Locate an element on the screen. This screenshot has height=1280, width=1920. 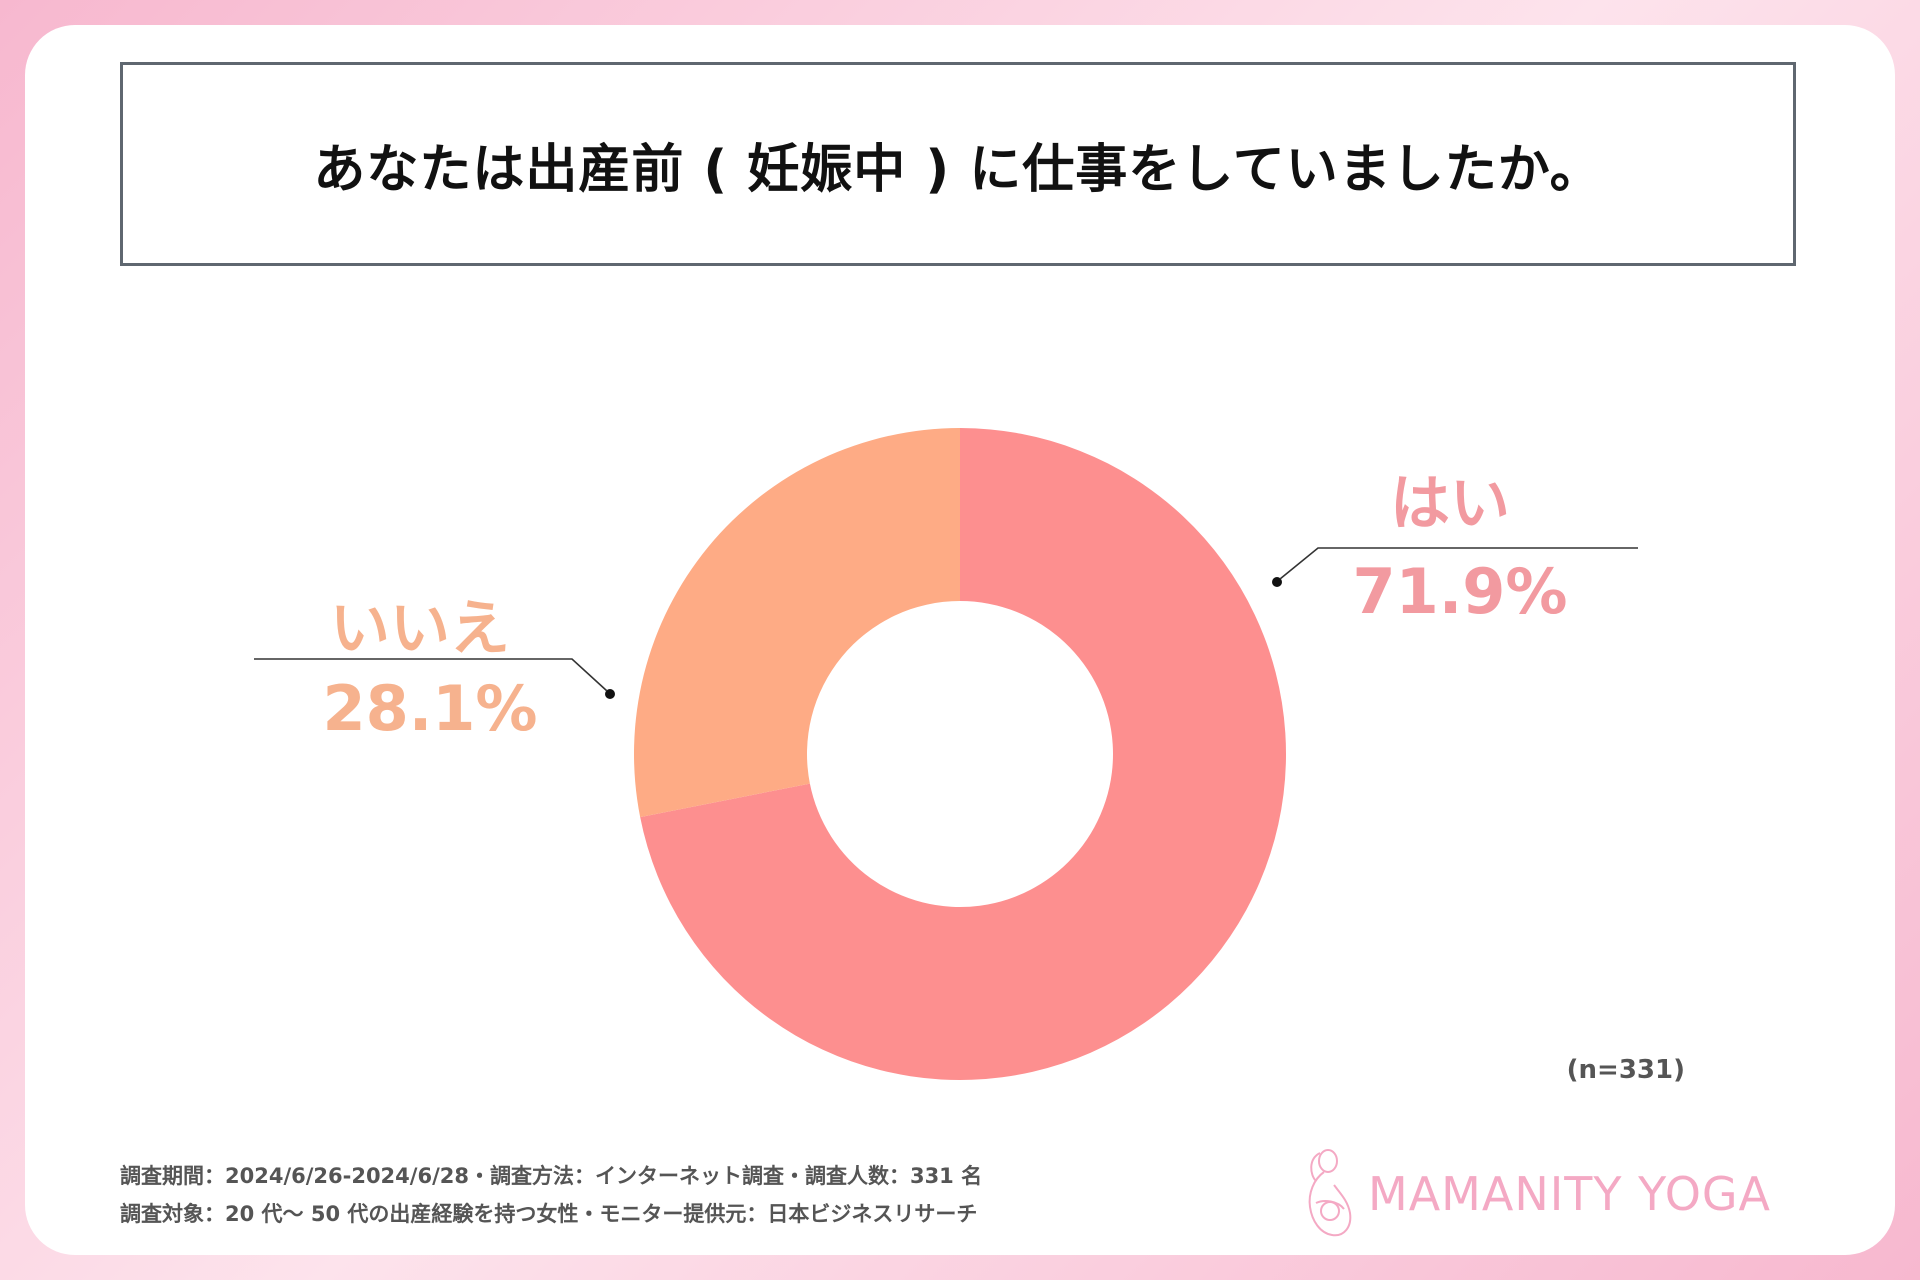
no-leader-line is located at coordinates (431, 675).